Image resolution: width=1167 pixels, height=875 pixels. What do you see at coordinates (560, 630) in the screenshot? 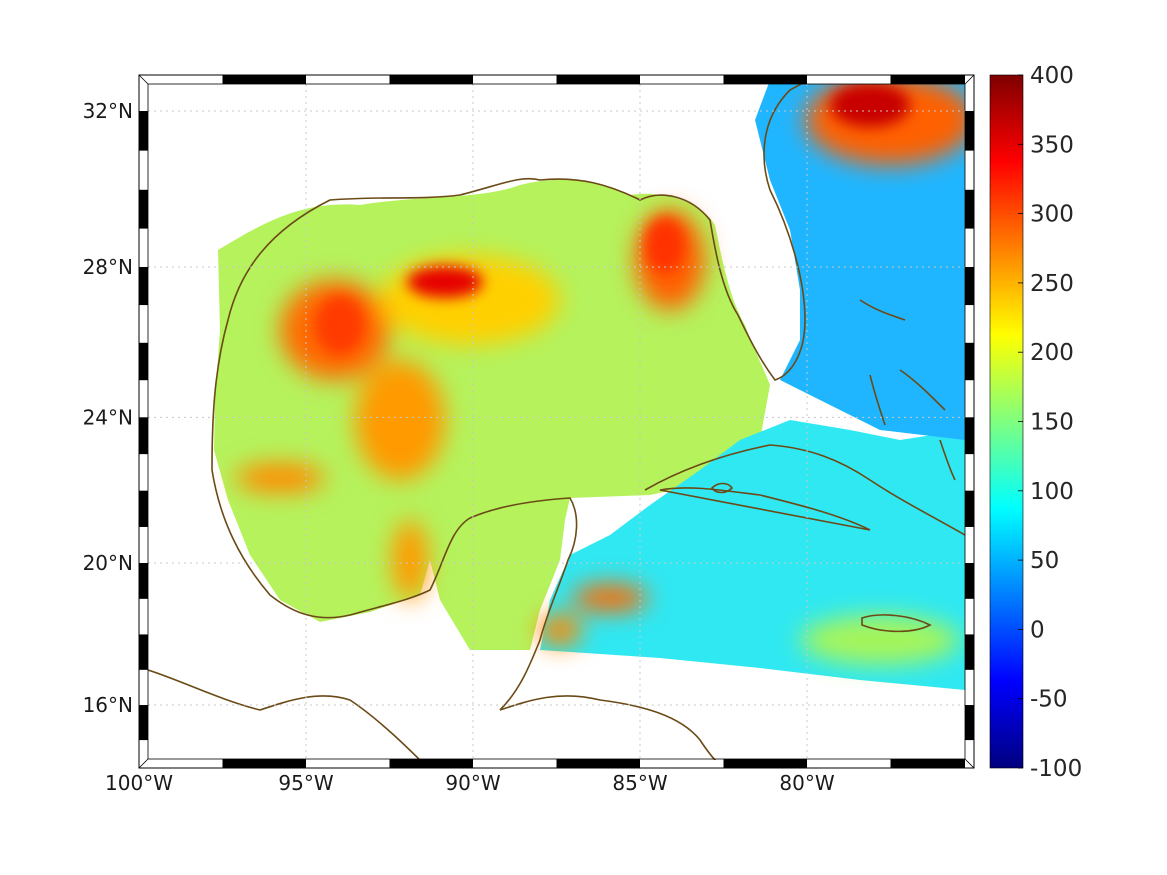
I see `field-honduras-coast-max` at bounding box center [560, 630].